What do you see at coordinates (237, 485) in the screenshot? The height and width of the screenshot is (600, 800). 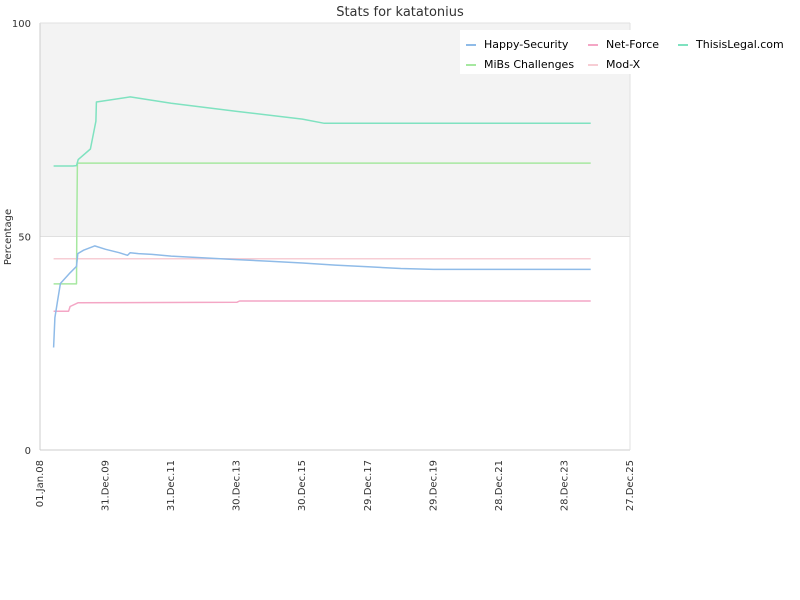 I see `x-tick-label: 30.Dec.13` at bounding box center [237, 485].